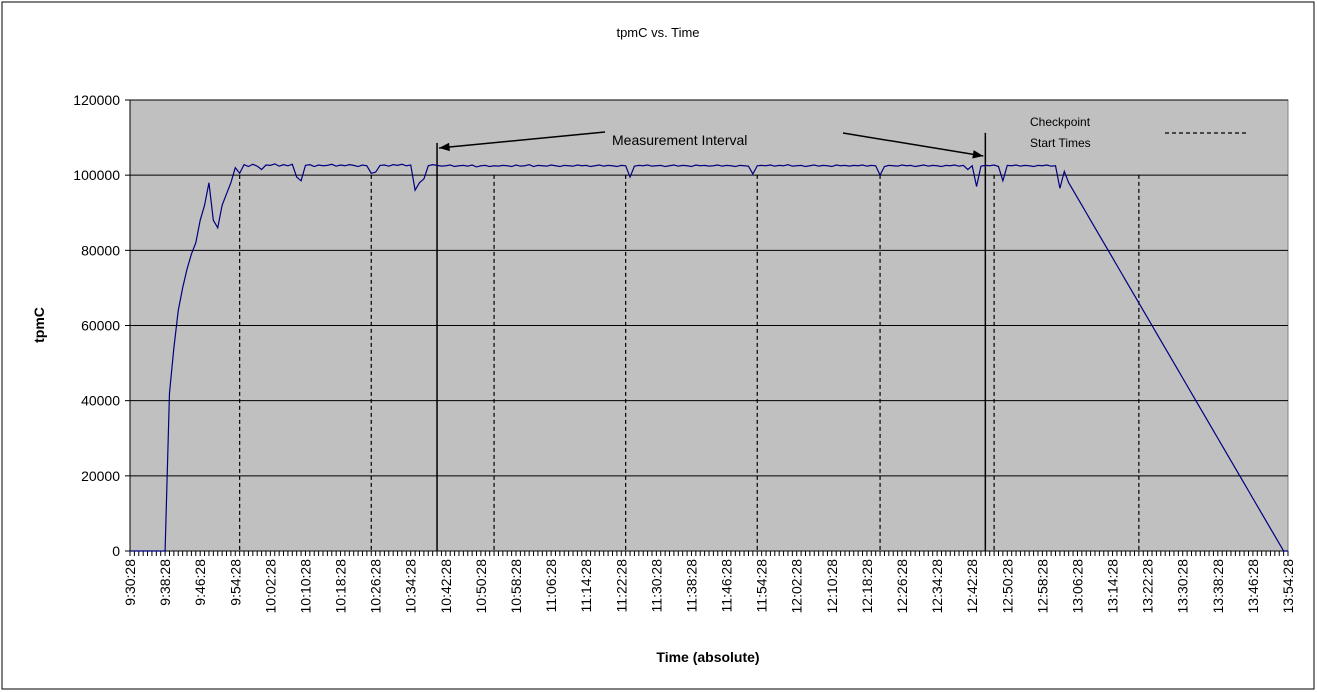 The height and width of the screenshot is (692, 1317). I want to click on x-tick-label: 10:26:28, so click(376, 586).